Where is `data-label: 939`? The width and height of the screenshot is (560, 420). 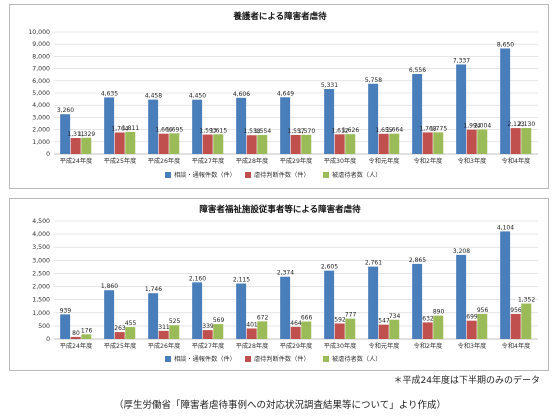
data-label: 939 is located at coordinates (66, 310).